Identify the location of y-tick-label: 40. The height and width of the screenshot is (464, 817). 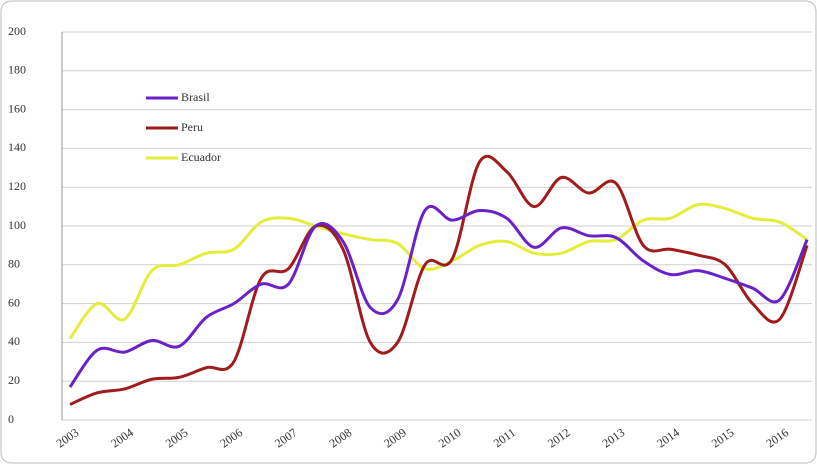
(14, 341).